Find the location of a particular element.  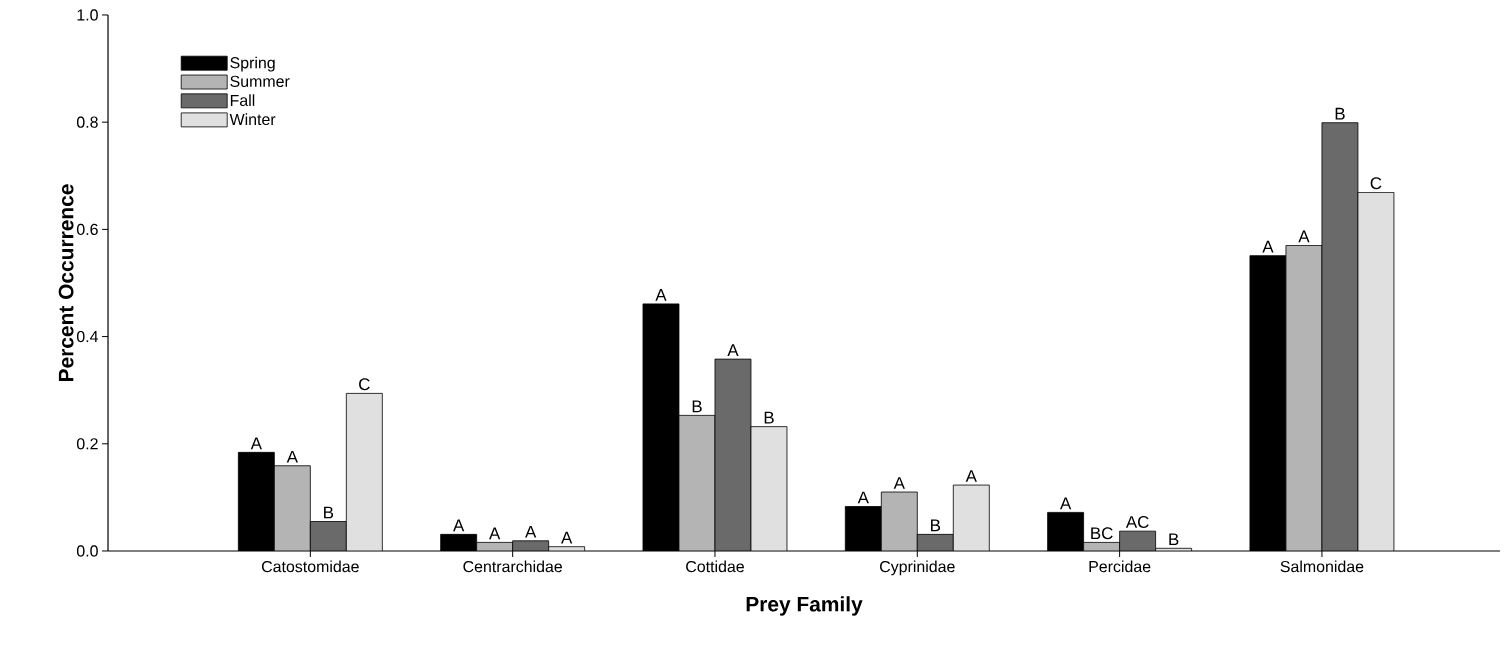

data-label: AC is located at coordinates (1137, 521).